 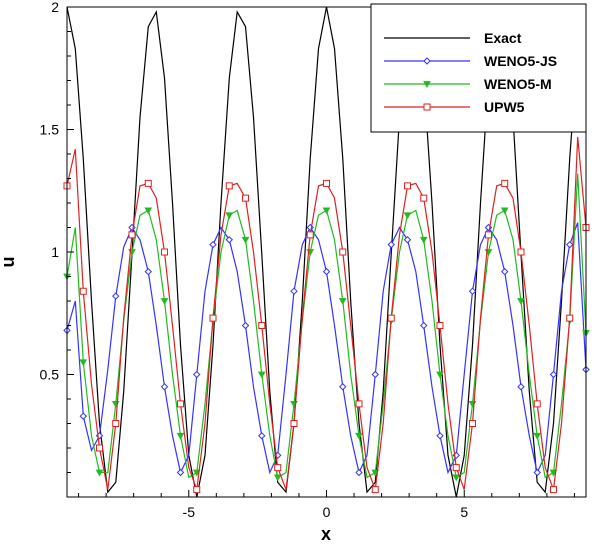 What do you see at coordinates (55, 7) in the screenshot?
I see `y-tick-label: 2` at bounding box center [55, 7].